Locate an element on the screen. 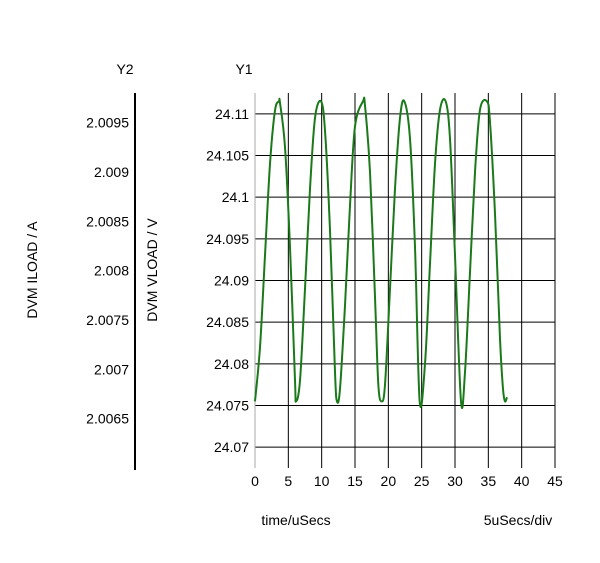 The width and height of the screenshot is (600, 563). x-tick-label: 40 is located at coordinates (522, 481).